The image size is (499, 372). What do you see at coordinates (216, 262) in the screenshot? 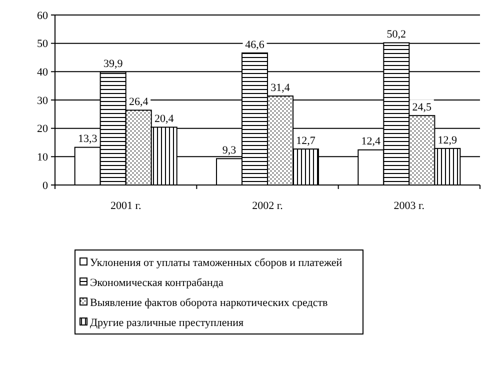
I see `legend-label: Уклонения от уплаты таможенных сборов и платежей` at bounding box center [216, 262].